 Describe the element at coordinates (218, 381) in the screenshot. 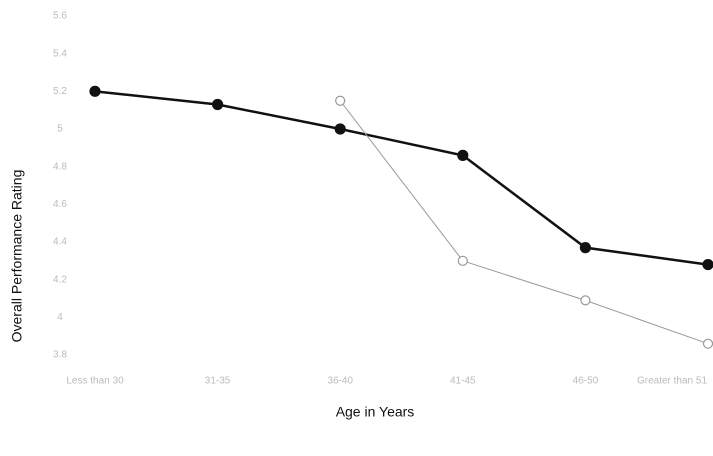

I see `x-tick-label: 31-35` at that location.